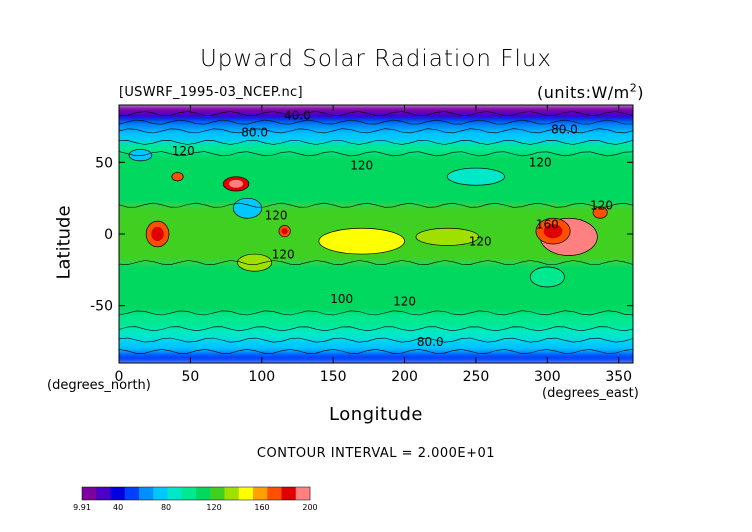 This screenshot has width=752, height=532. What do you see at coordinates (276, 216) in the screenshot?
I see `contour-label-7: 120` at bounding box center [276, 216].